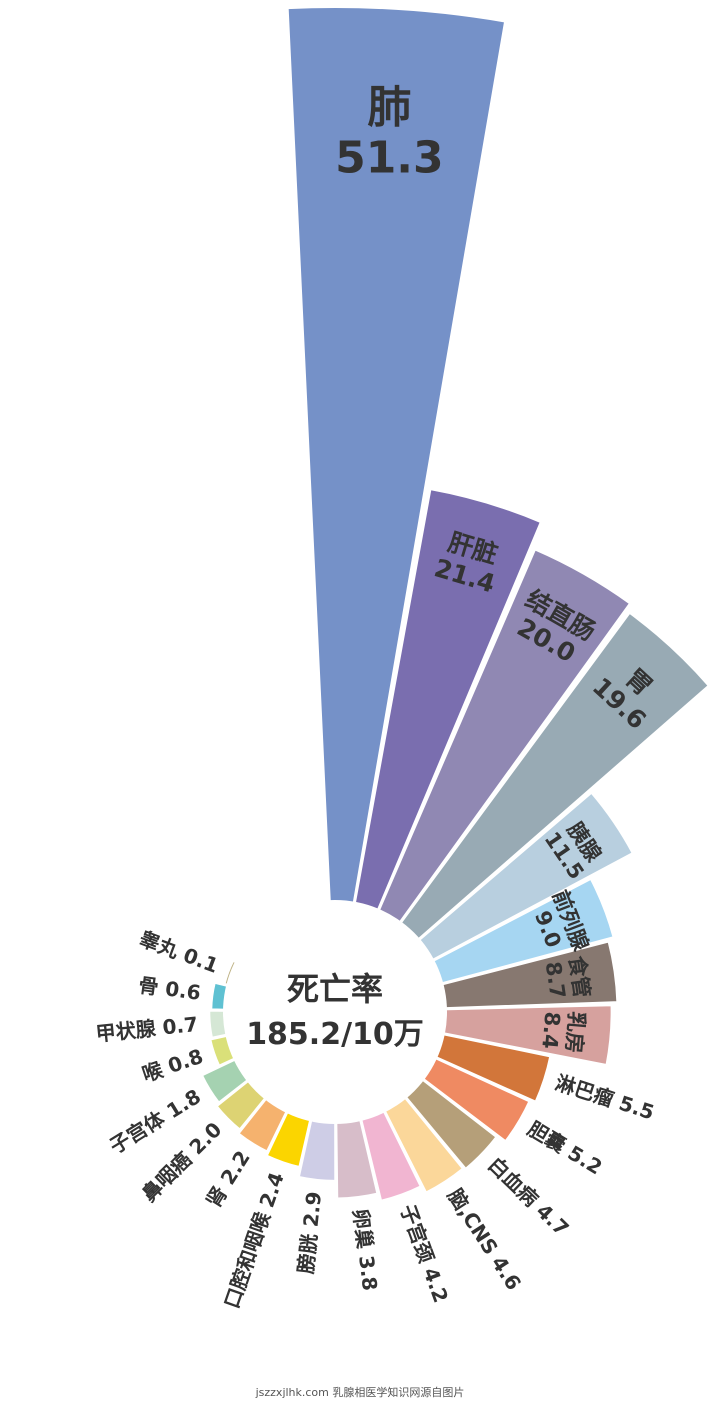  What do you see at coordinates (528, 1196) in the screenshot?
I see `label-白血病: 白血病 4.7` at bounding box center [528, 1196].